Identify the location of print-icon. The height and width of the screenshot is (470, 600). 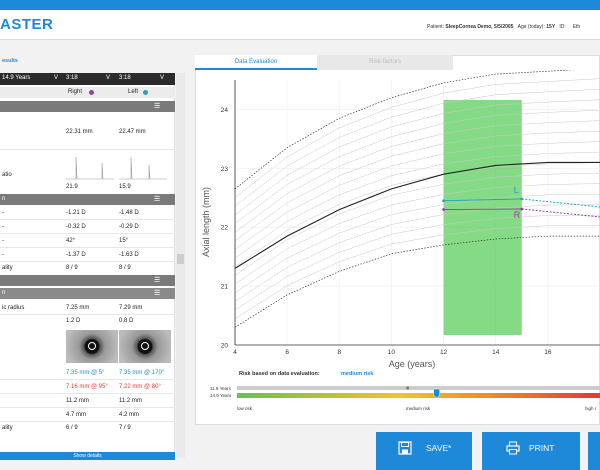
(513, 448).